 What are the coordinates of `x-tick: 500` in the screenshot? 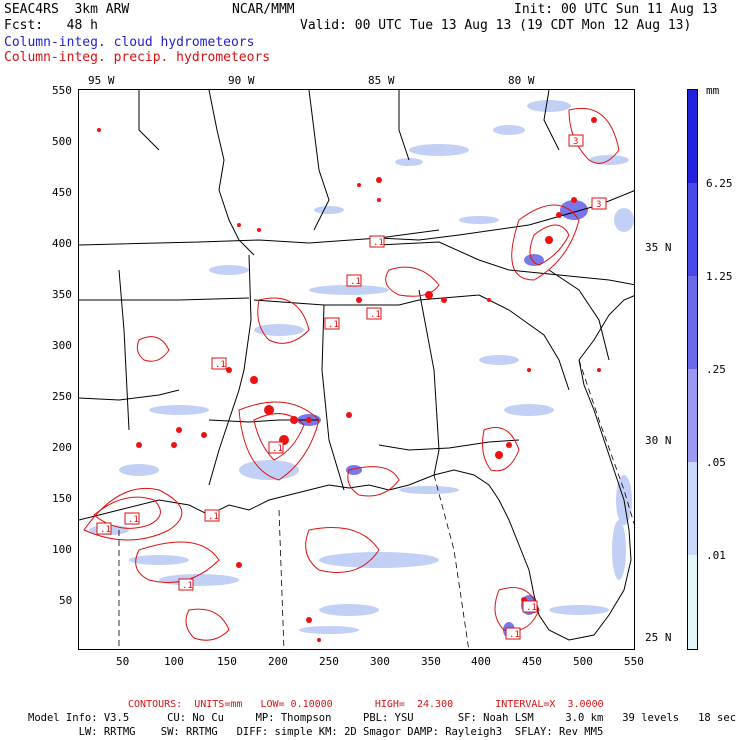 It's located at (583, 661).